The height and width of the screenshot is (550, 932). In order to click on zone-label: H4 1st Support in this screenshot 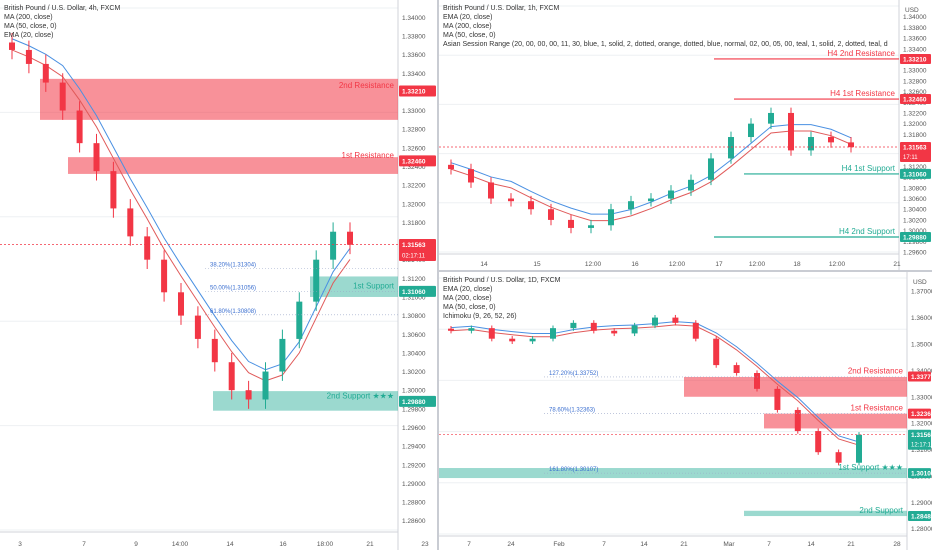, I will do `click(869, 168)`.